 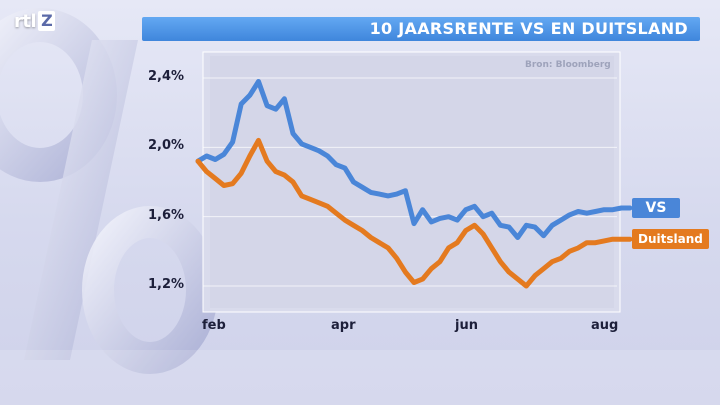 I want to click on rtl-logo: rtl Z, so click(x=35, y=21).